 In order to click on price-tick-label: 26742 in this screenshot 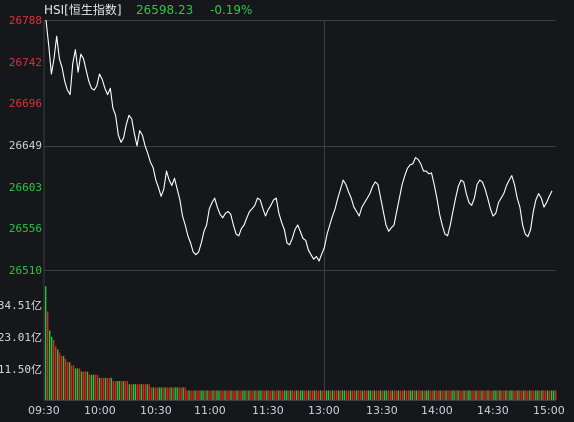, I will do `click(25, 62)`.